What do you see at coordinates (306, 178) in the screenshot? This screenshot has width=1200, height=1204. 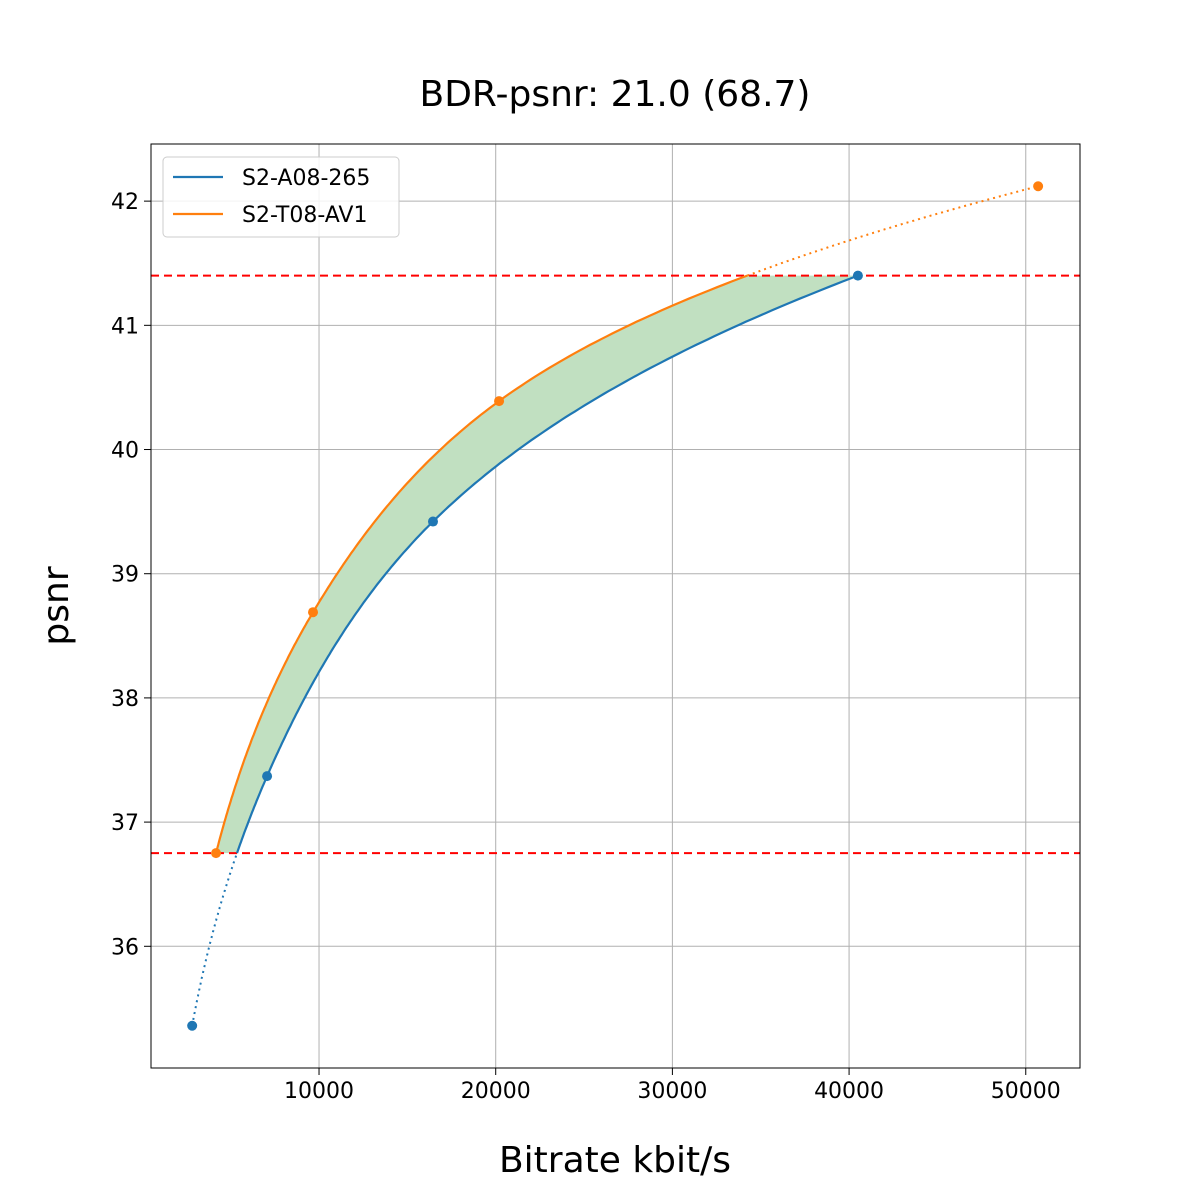 I see `legend-label: S2-A08-265` at bounding box center [306, 178].